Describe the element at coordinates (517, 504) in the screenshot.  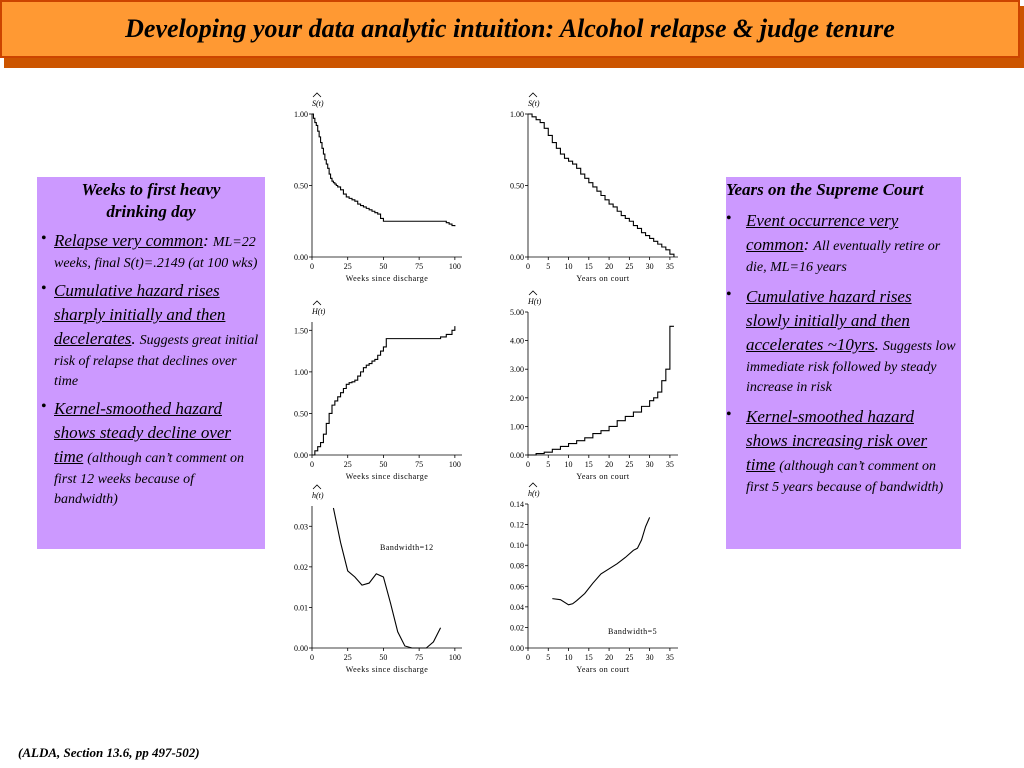
I see `y-tick-label: 0.14` at that location.